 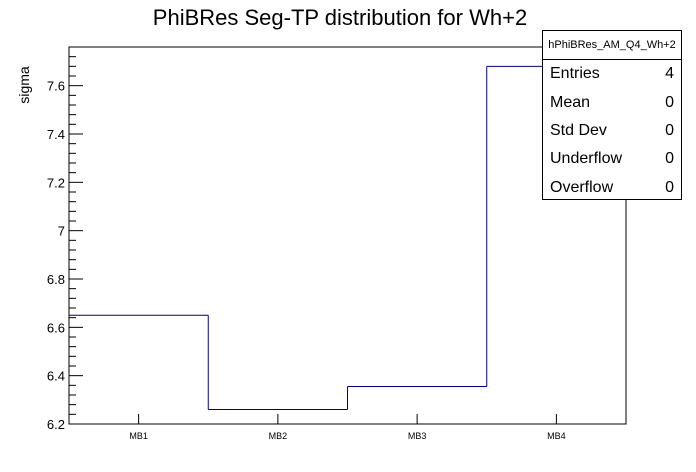 What do you see at coordinates (56, 376) in the screenshot?
I see `y-tick-label: 6.4` at bounding box center [56, 376].